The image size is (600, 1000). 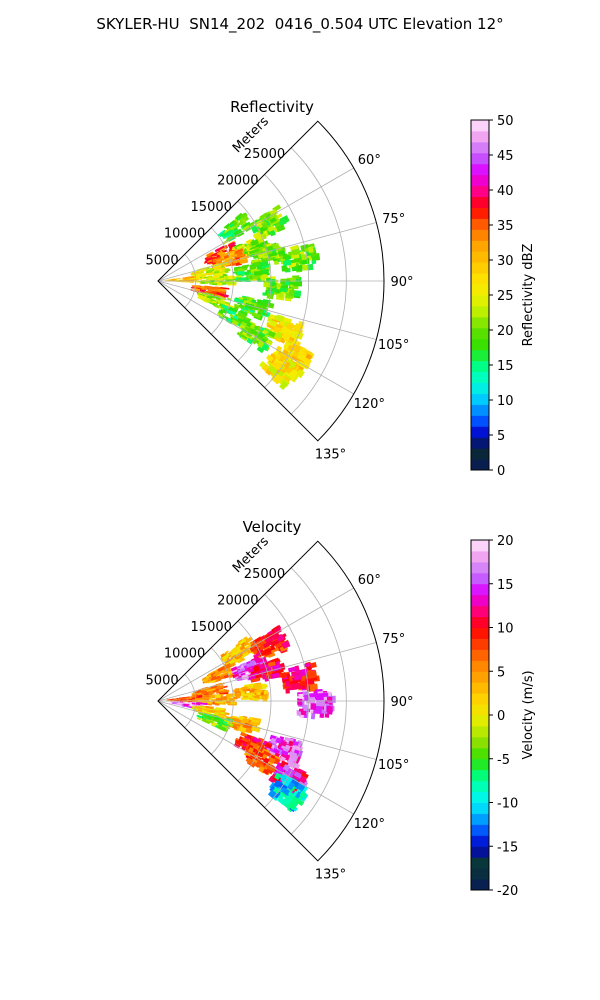 I want to click on azimuth-tick-label: 135°, so click(x=330, y=875).